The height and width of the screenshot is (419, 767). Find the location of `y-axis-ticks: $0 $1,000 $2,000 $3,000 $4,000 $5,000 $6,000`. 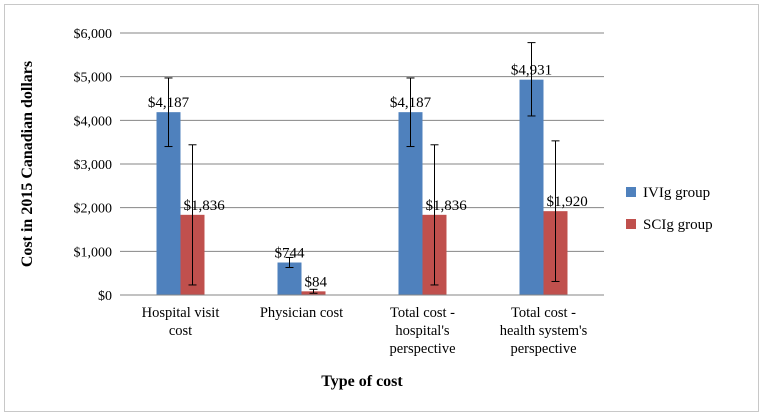

y-axis-ticks: $0 $1,000 $2,000 $3,000 $4,000 $5,000 $6,000 is located at coordinates (93, 165).